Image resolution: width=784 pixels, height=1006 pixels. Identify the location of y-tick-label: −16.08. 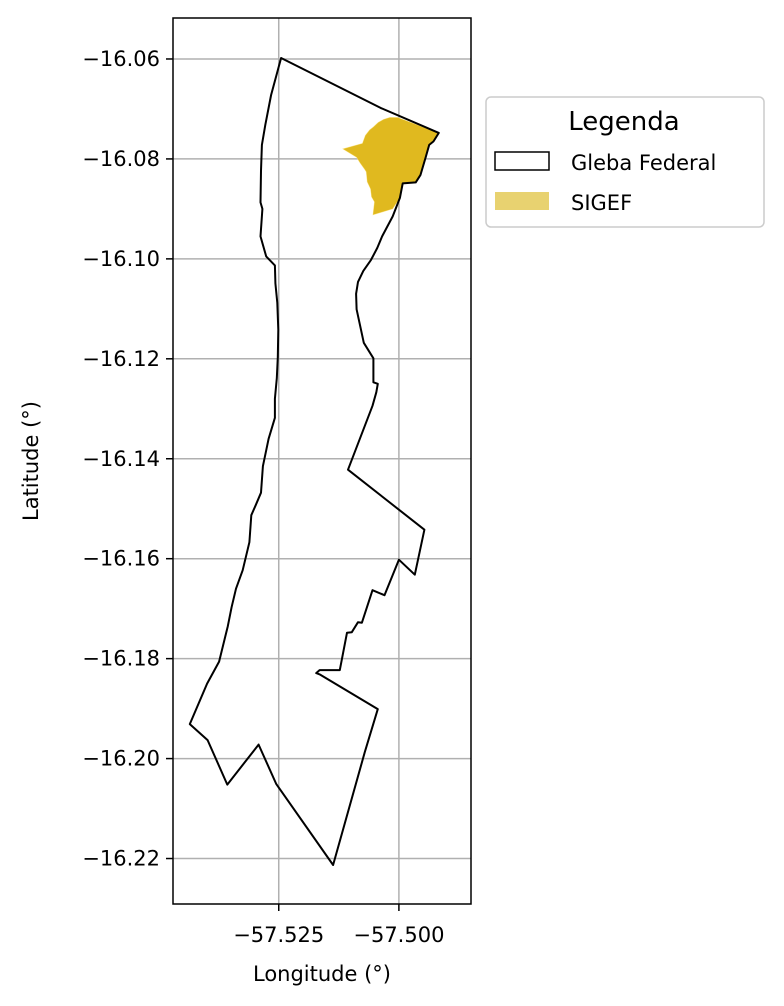
(121, 159).